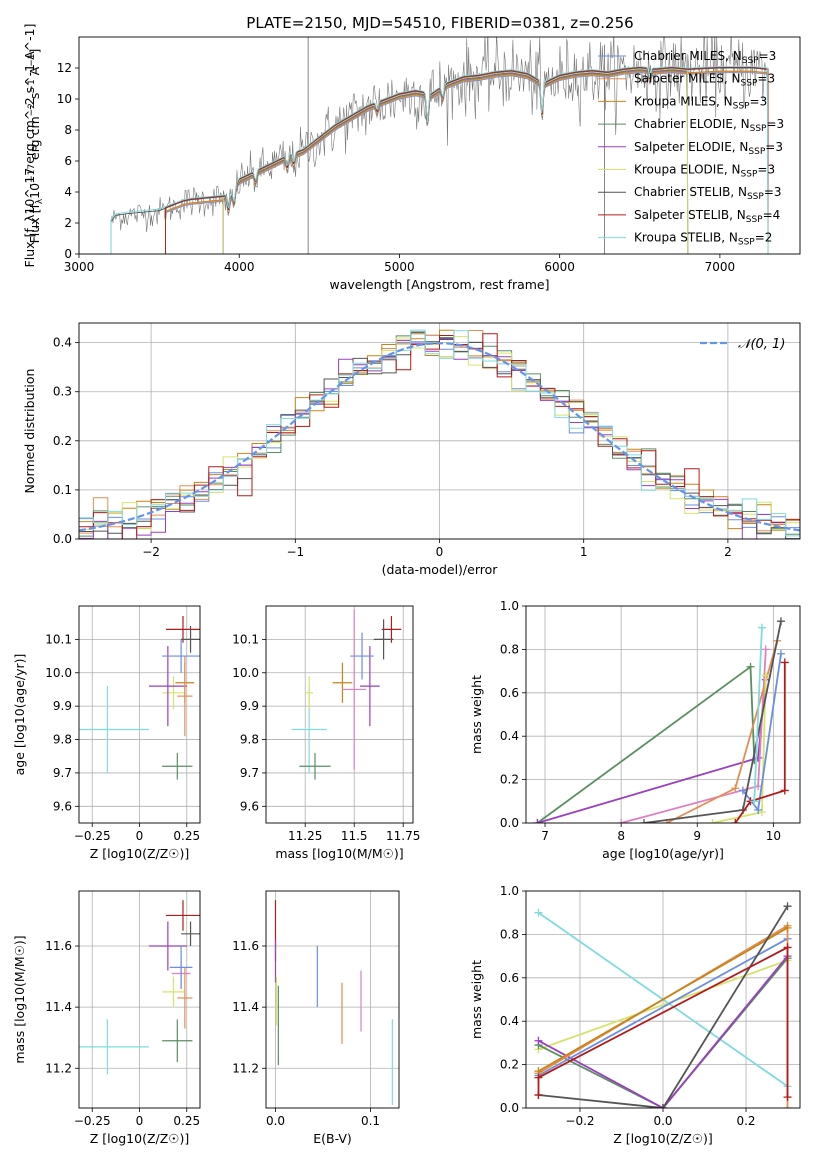 The height and width of the screenshot is (1170, 819). Describe the element at coordinates (370, 1121) in the screenshot. I see `x-tick-label: 0.1` at that location.